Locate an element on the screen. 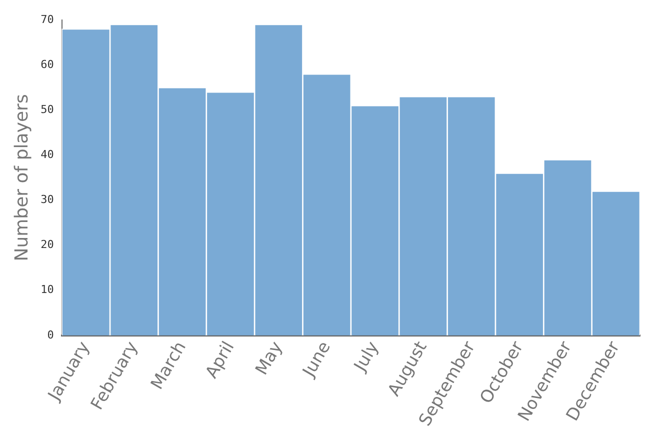 The image size is (650, 433). y-tick-label: 50 is located at coordinates (47, 109).